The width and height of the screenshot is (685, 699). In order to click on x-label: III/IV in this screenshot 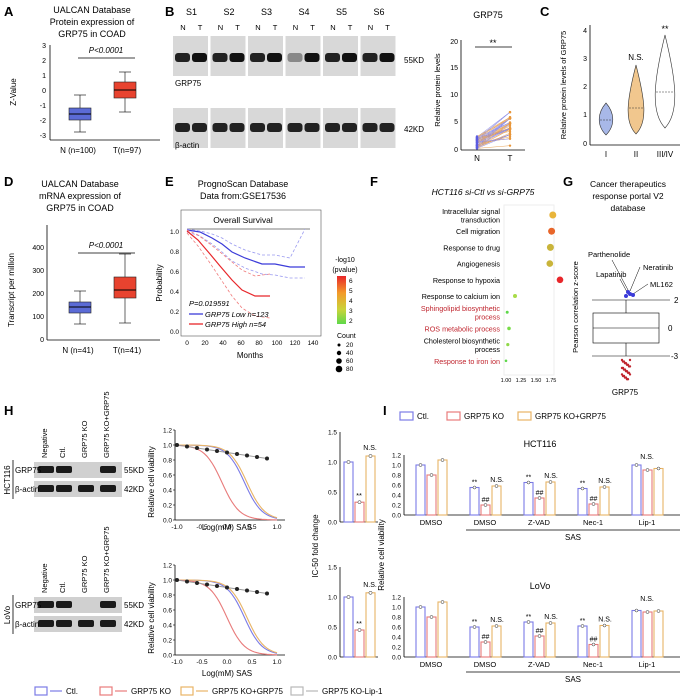, I will do `click(665, 154)`.